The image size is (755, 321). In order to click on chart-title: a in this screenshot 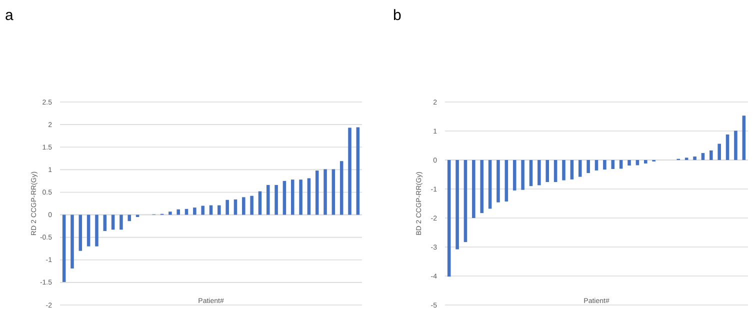, I will do `click(9, 15)`.